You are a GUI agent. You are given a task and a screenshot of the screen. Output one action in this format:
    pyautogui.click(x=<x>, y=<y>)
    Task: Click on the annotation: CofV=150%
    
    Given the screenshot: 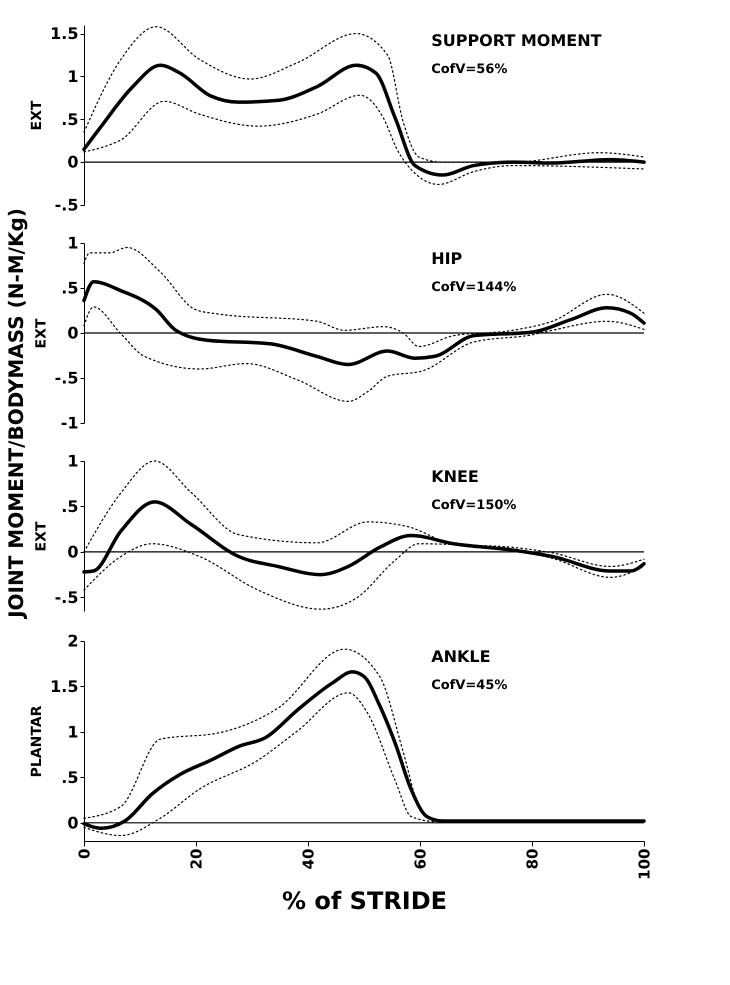 What is the action you would take?
    pyautogui.click(x=473, y=505)
    